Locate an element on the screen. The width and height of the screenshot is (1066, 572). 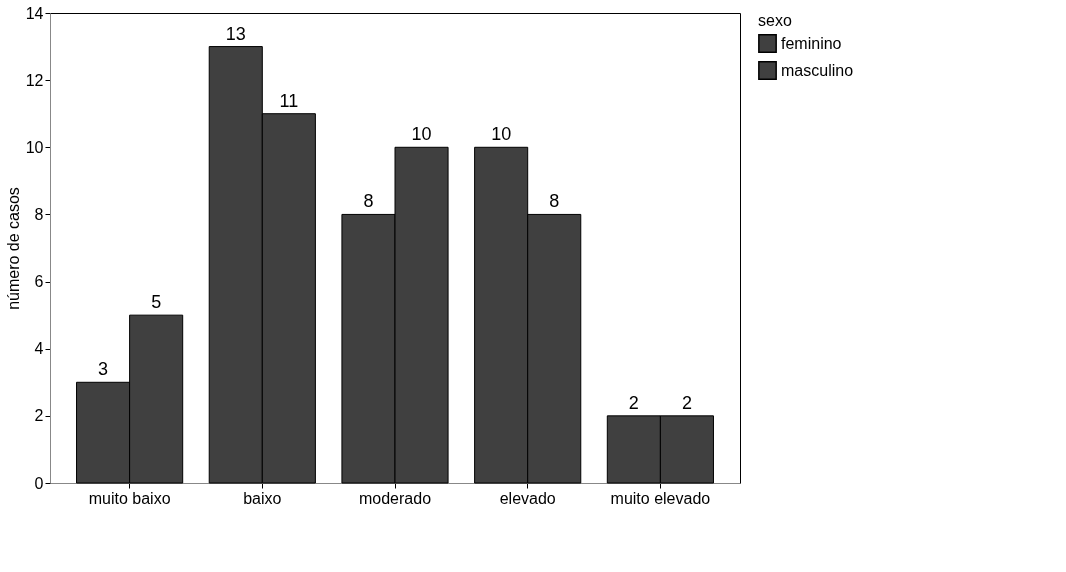
y-tick-label: 10 is located at coordinates (34, 147).